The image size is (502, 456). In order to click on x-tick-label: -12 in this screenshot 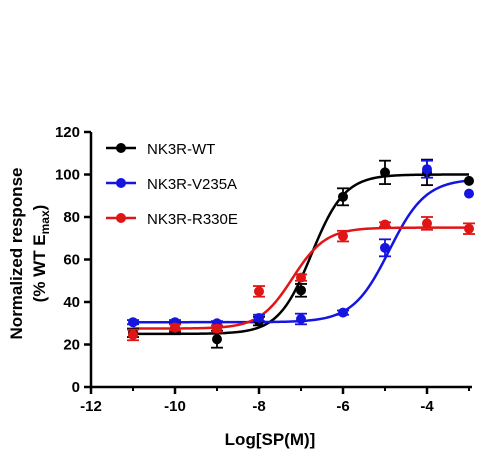, I will do `click(91, 406)`.